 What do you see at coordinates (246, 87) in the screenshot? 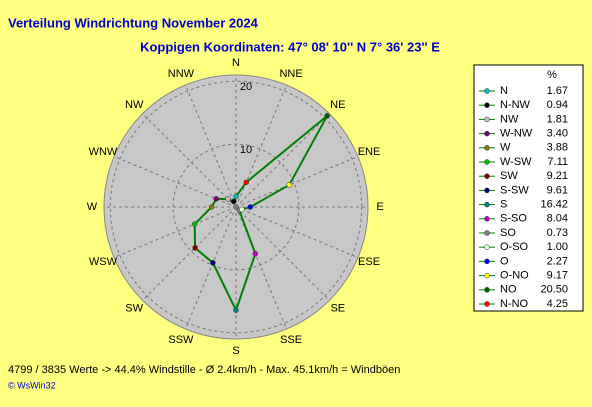
I see `r-tick-label: 20` at bounding box center [246, 87].